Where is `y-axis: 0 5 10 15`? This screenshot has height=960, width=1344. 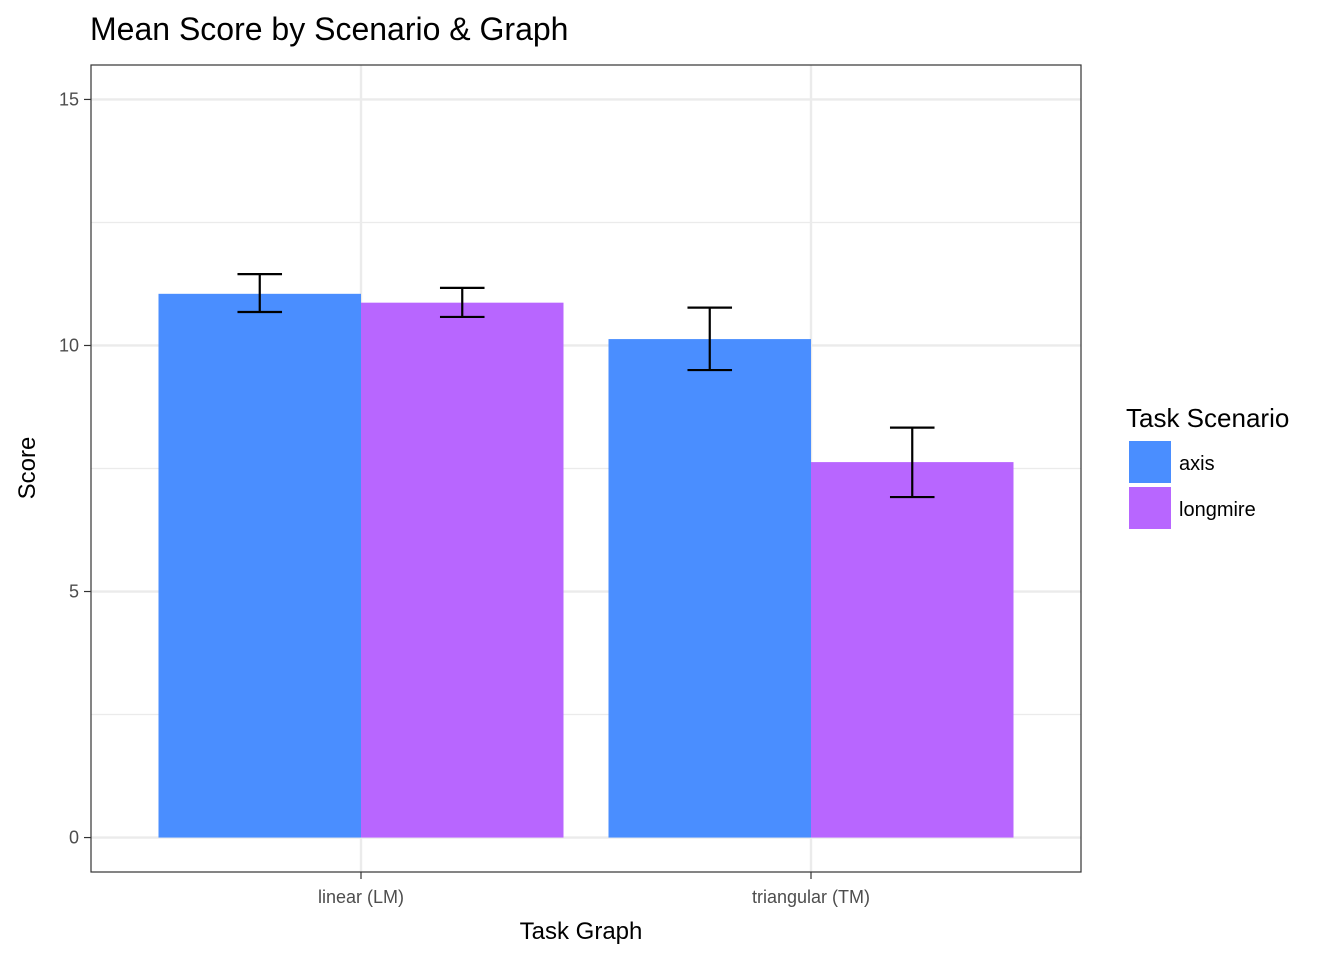 y-axis: 0 5 10 15 is located at coordinates (75, 468).